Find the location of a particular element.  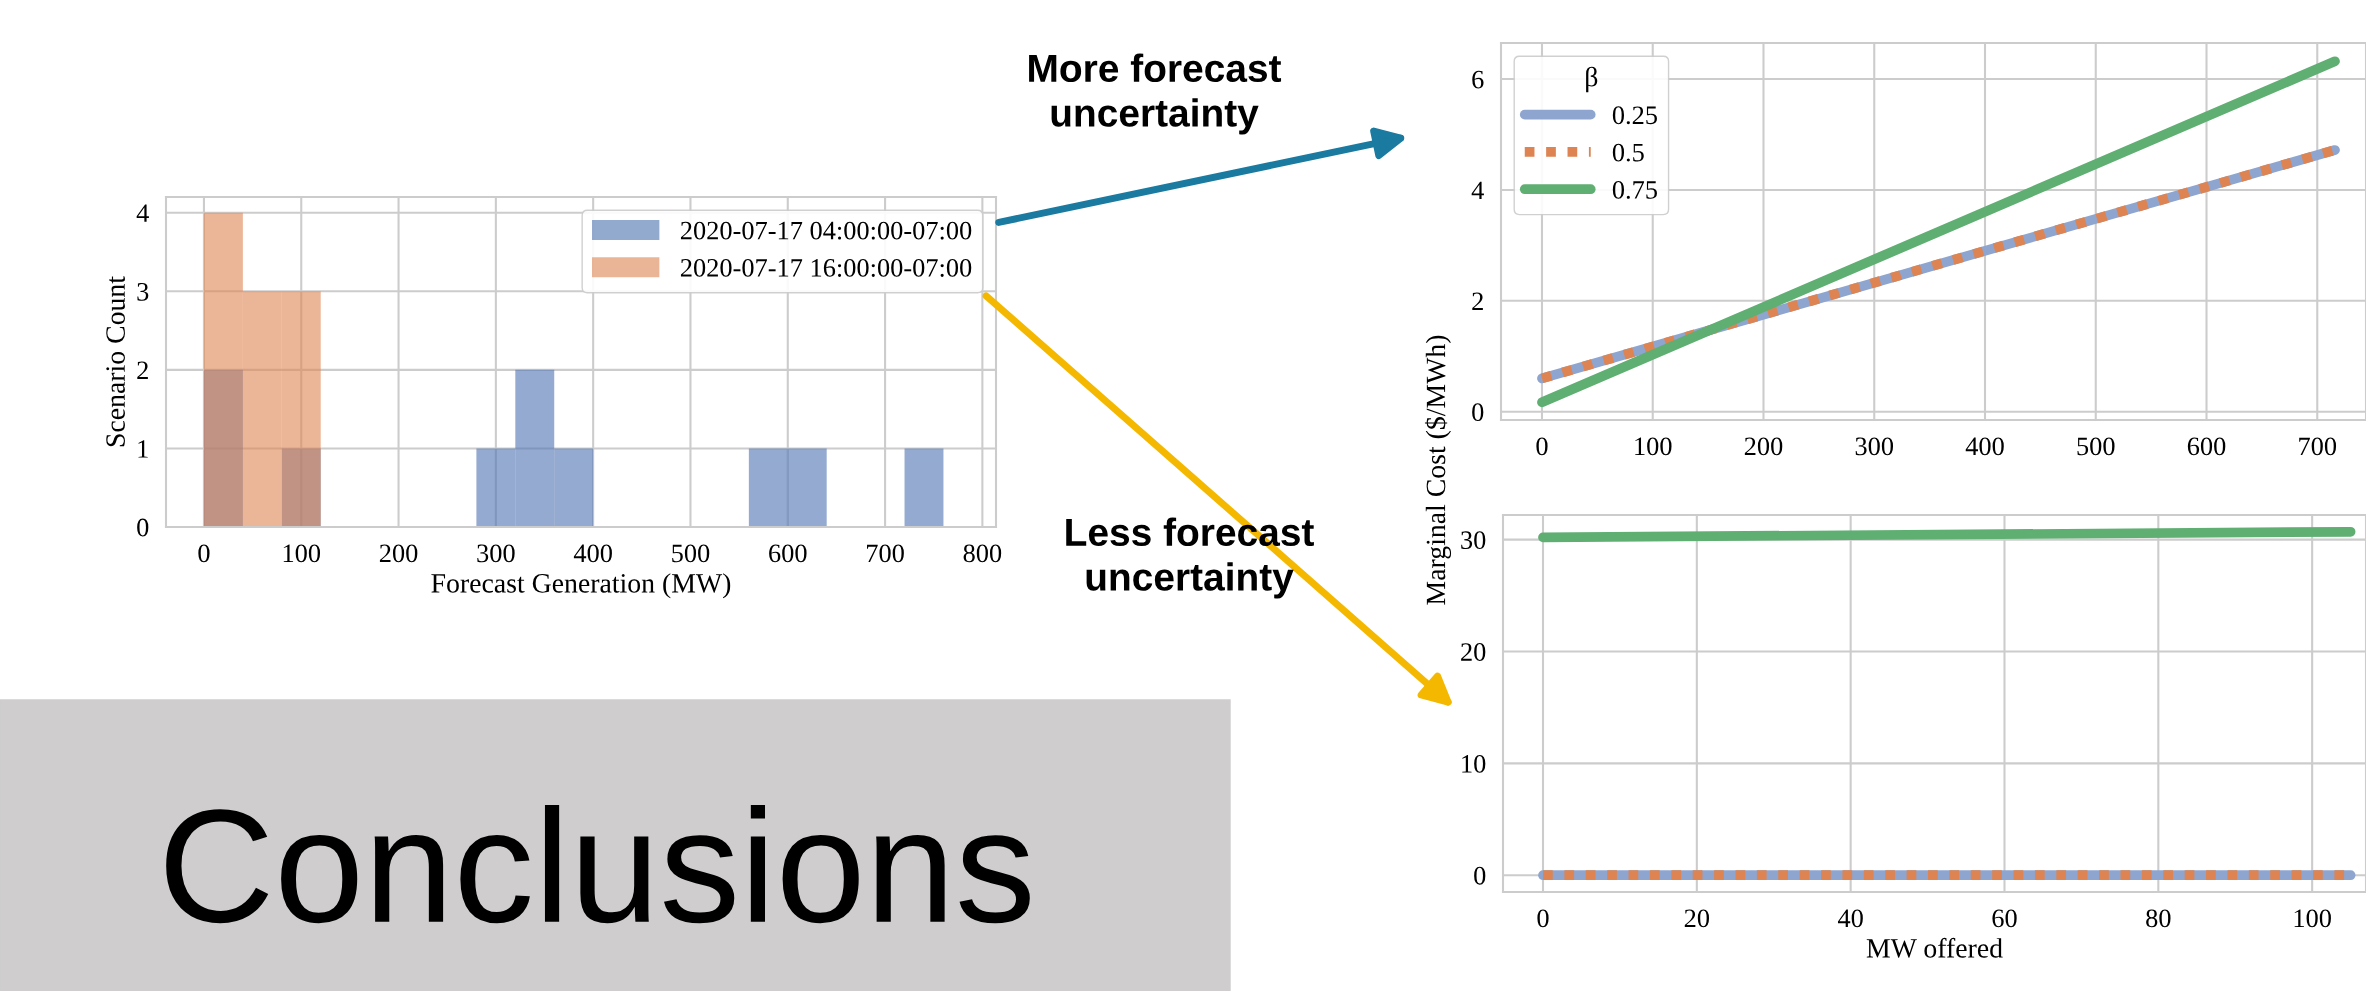

legend-label: 0.25 is located at coordinates (1634, 115).